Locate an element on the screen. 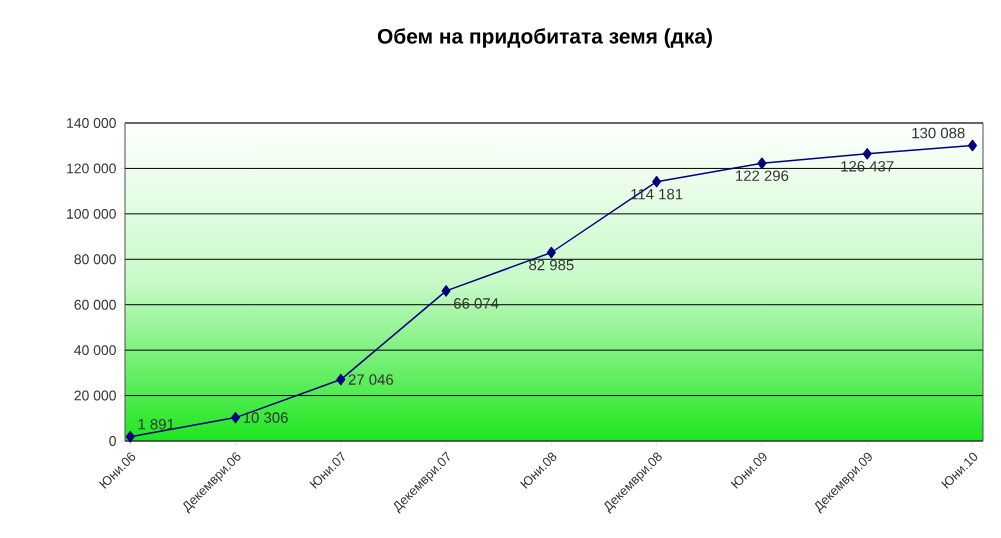 The image size is (1001, 538). data-label: 130 088 is located at coordinates (938, 133).